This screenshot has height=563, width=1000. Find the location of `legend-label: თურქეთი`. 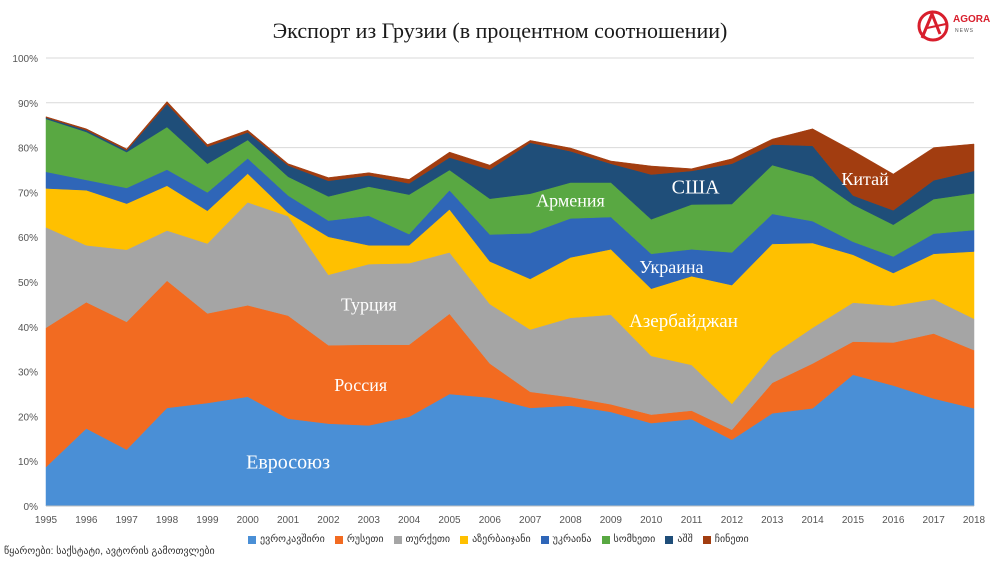

legend-label: თურქეთი is located at coordinates (428, 539).